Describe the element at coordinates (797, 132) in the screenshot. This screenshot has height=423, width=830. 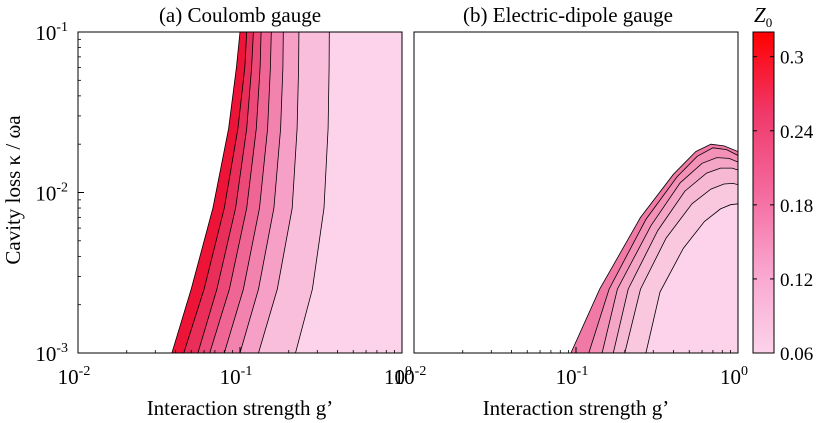
I see `colorbar-tick-label: 0.24` at that location.